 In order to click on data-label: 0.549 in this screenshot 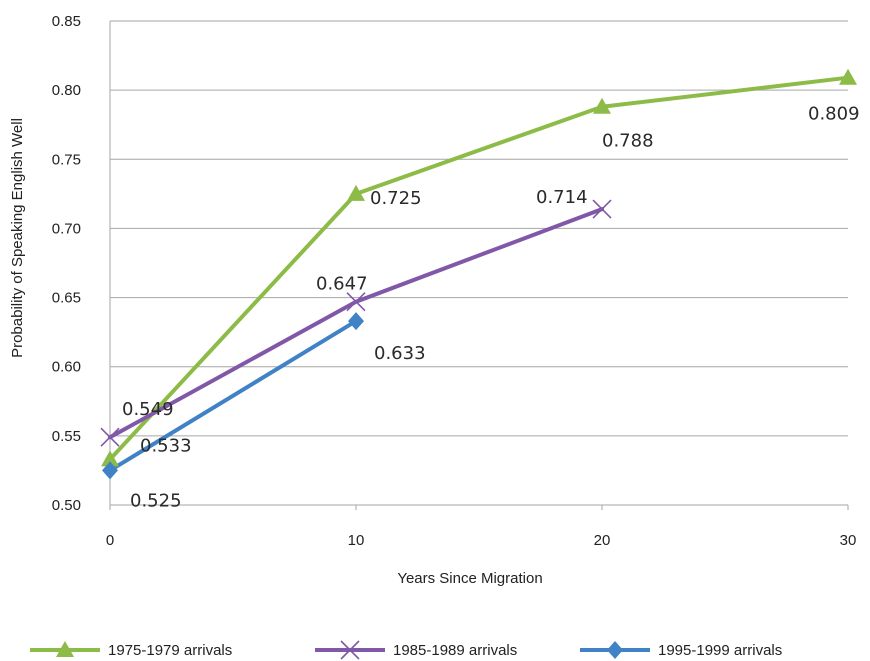, I will do `click(148, 409)`.